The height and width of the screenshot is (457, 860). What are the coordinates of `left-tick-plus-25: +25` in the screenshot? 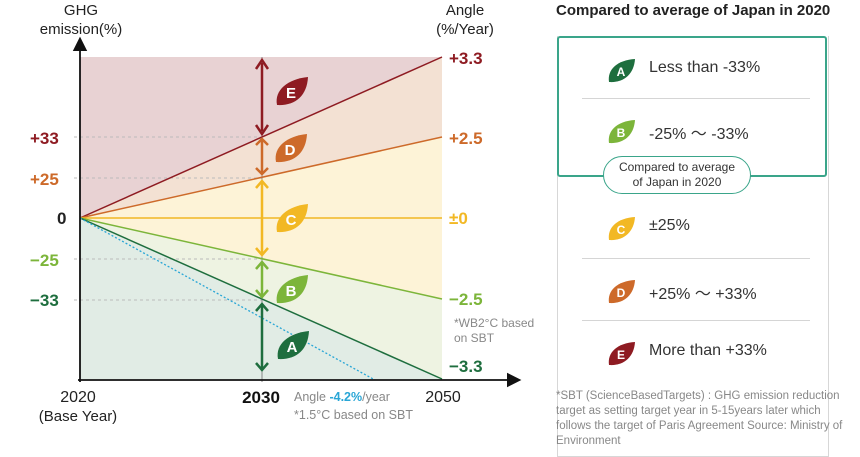 It's located at (44, 179).